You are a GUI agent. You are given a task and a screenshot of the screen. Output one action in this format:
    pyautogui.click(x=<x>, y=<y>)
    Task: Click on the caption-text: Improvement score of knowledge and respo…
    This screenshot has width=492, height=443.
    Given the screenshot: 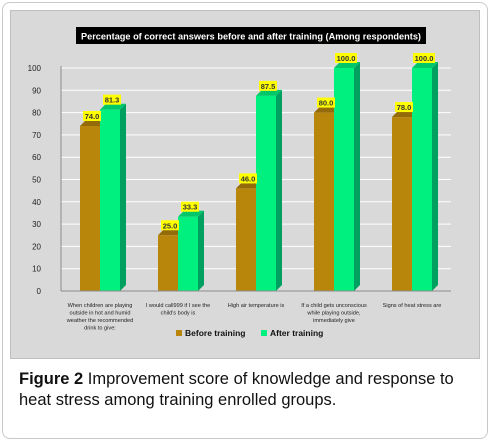 What is the action you would take?
    pyautogui.click(x=236, y=389)
    